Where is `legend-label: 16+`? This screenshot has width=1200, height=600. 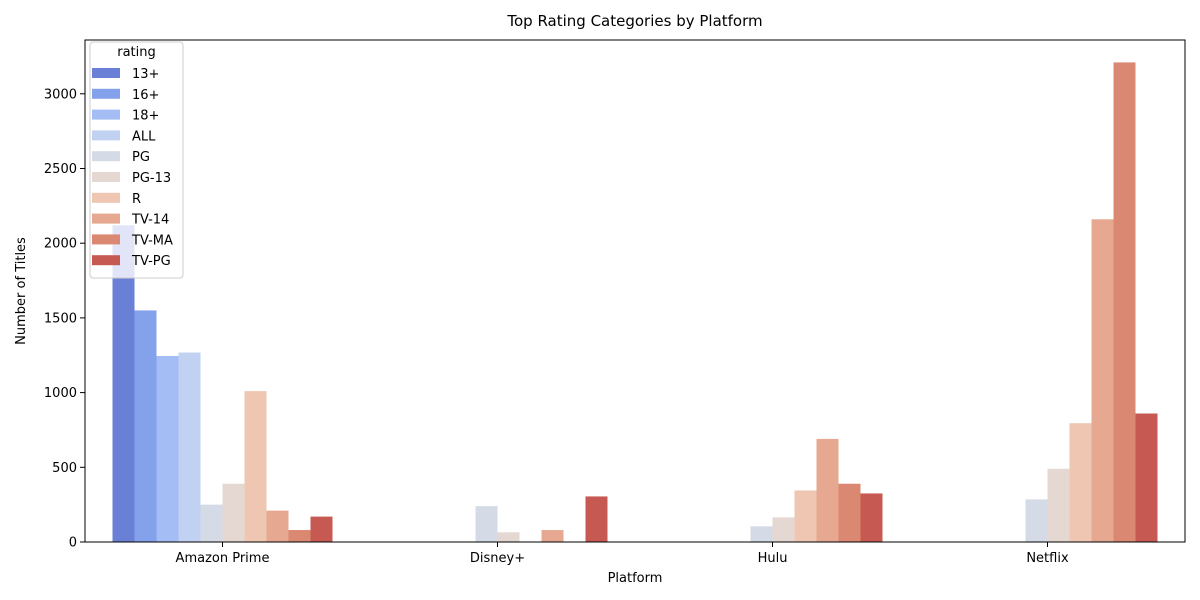 legend-label: 16+ is located at coordinates (145, 95).